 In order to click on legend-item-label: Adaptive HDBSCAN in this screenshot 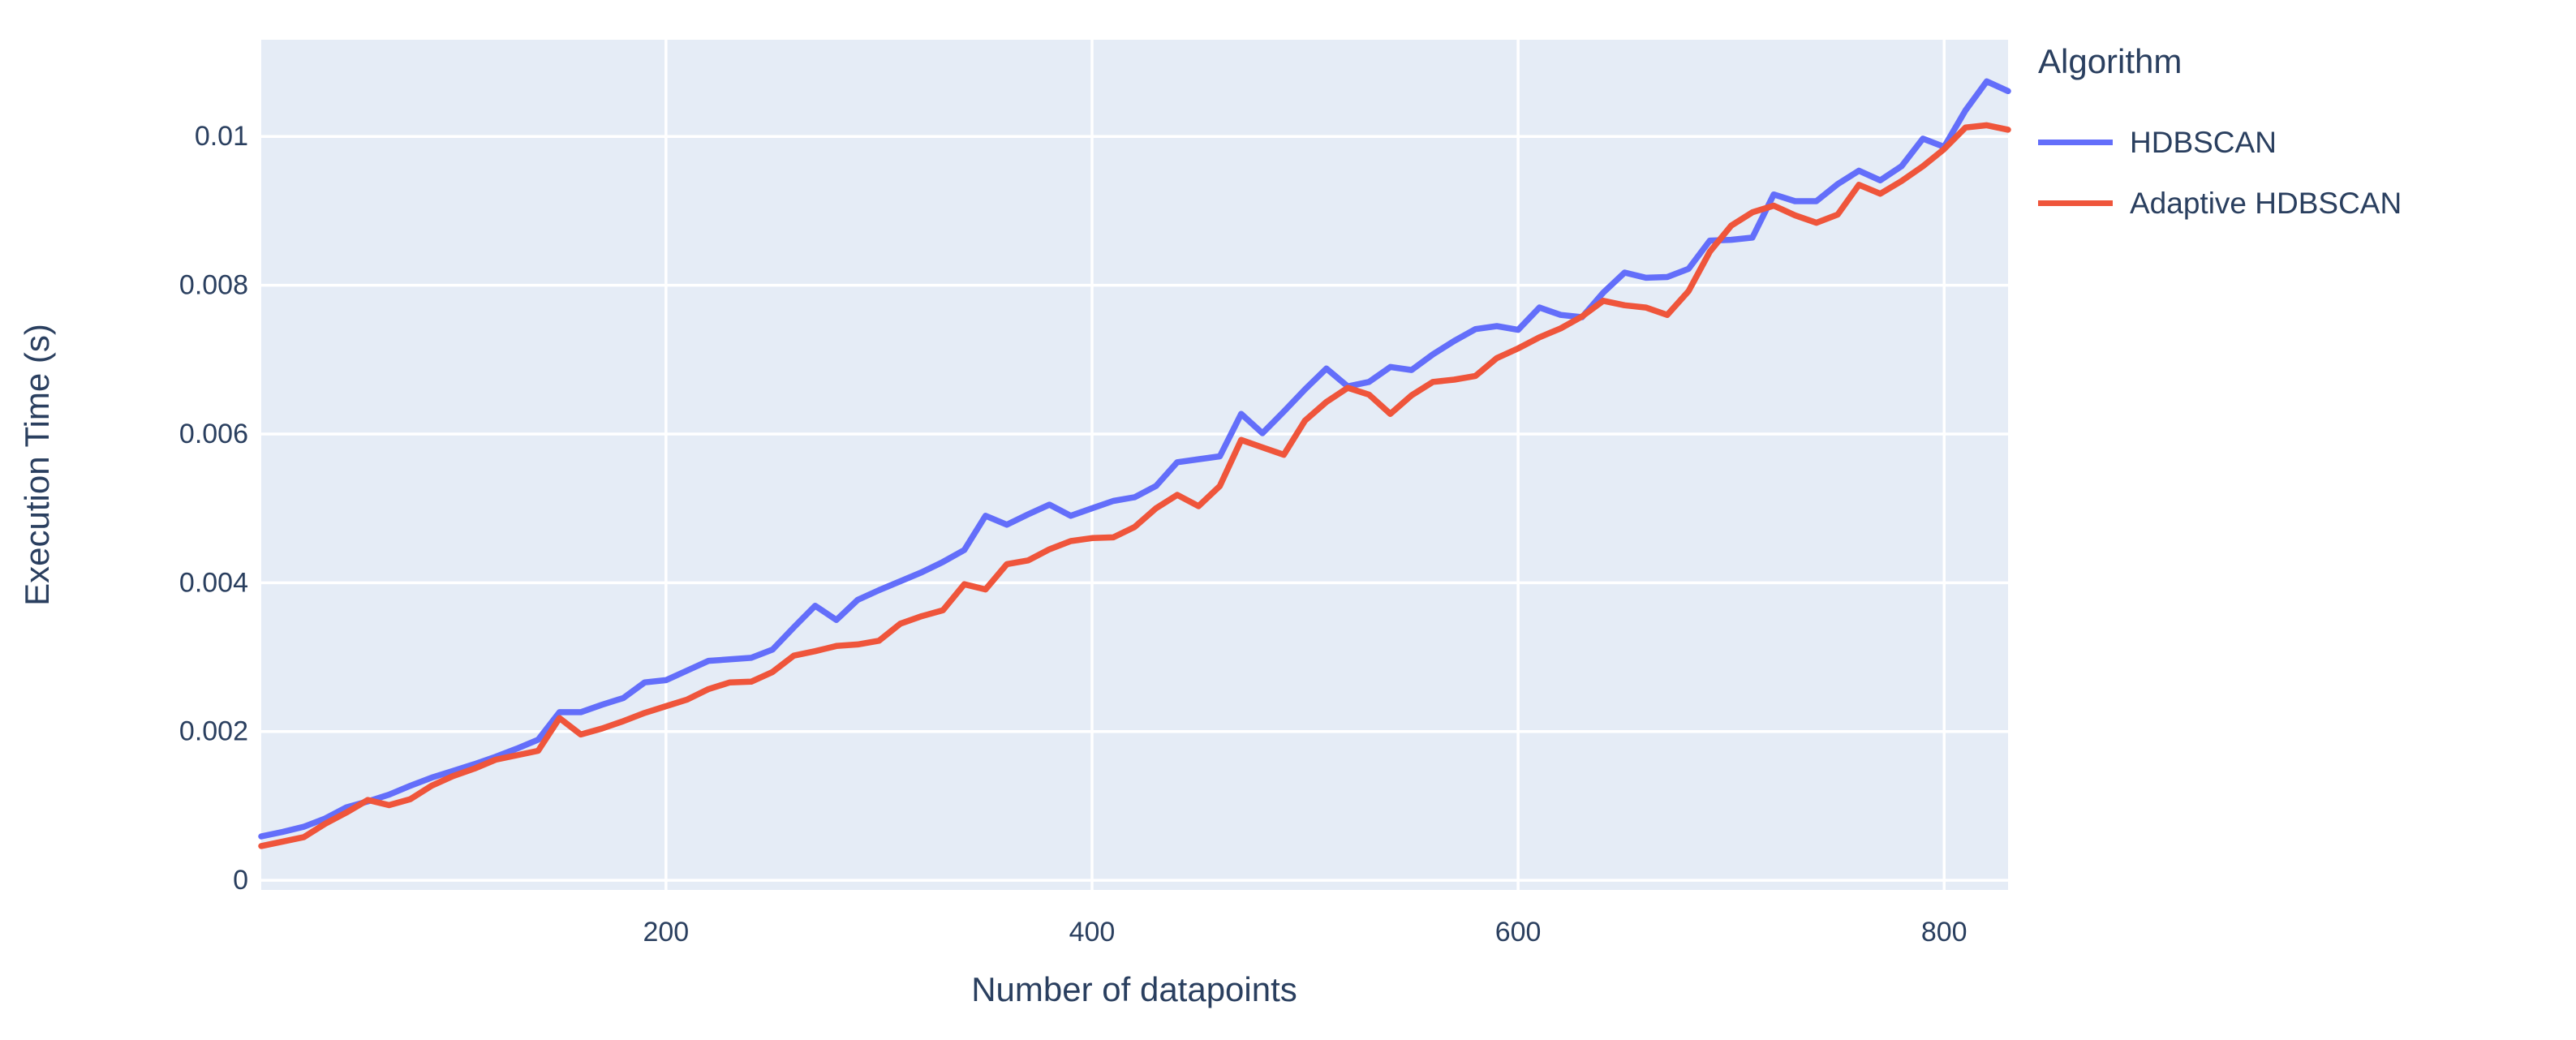, I will do `click(2266, 203)`.